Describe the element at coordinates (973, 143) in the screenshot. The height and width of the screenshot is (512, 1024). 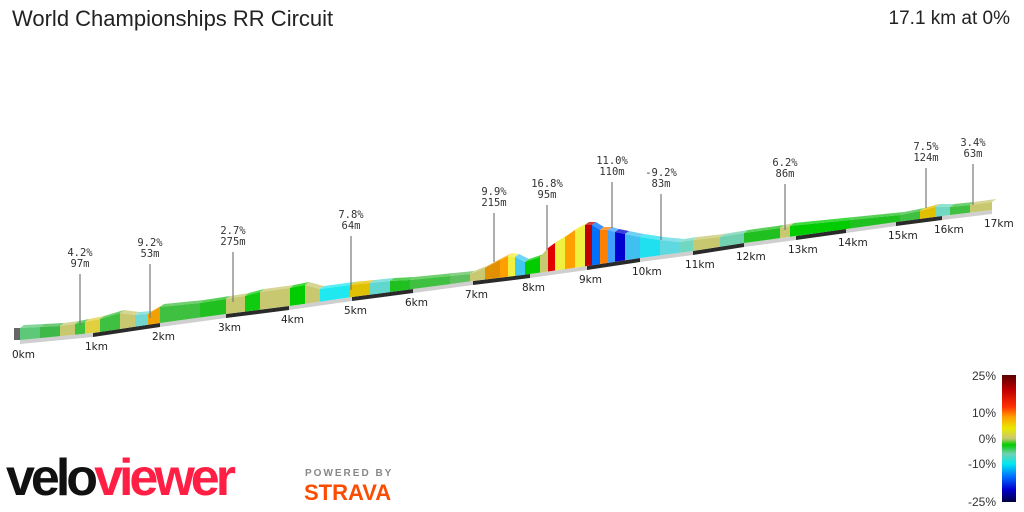
I see `annotation-grade: 3.4%` at that location.